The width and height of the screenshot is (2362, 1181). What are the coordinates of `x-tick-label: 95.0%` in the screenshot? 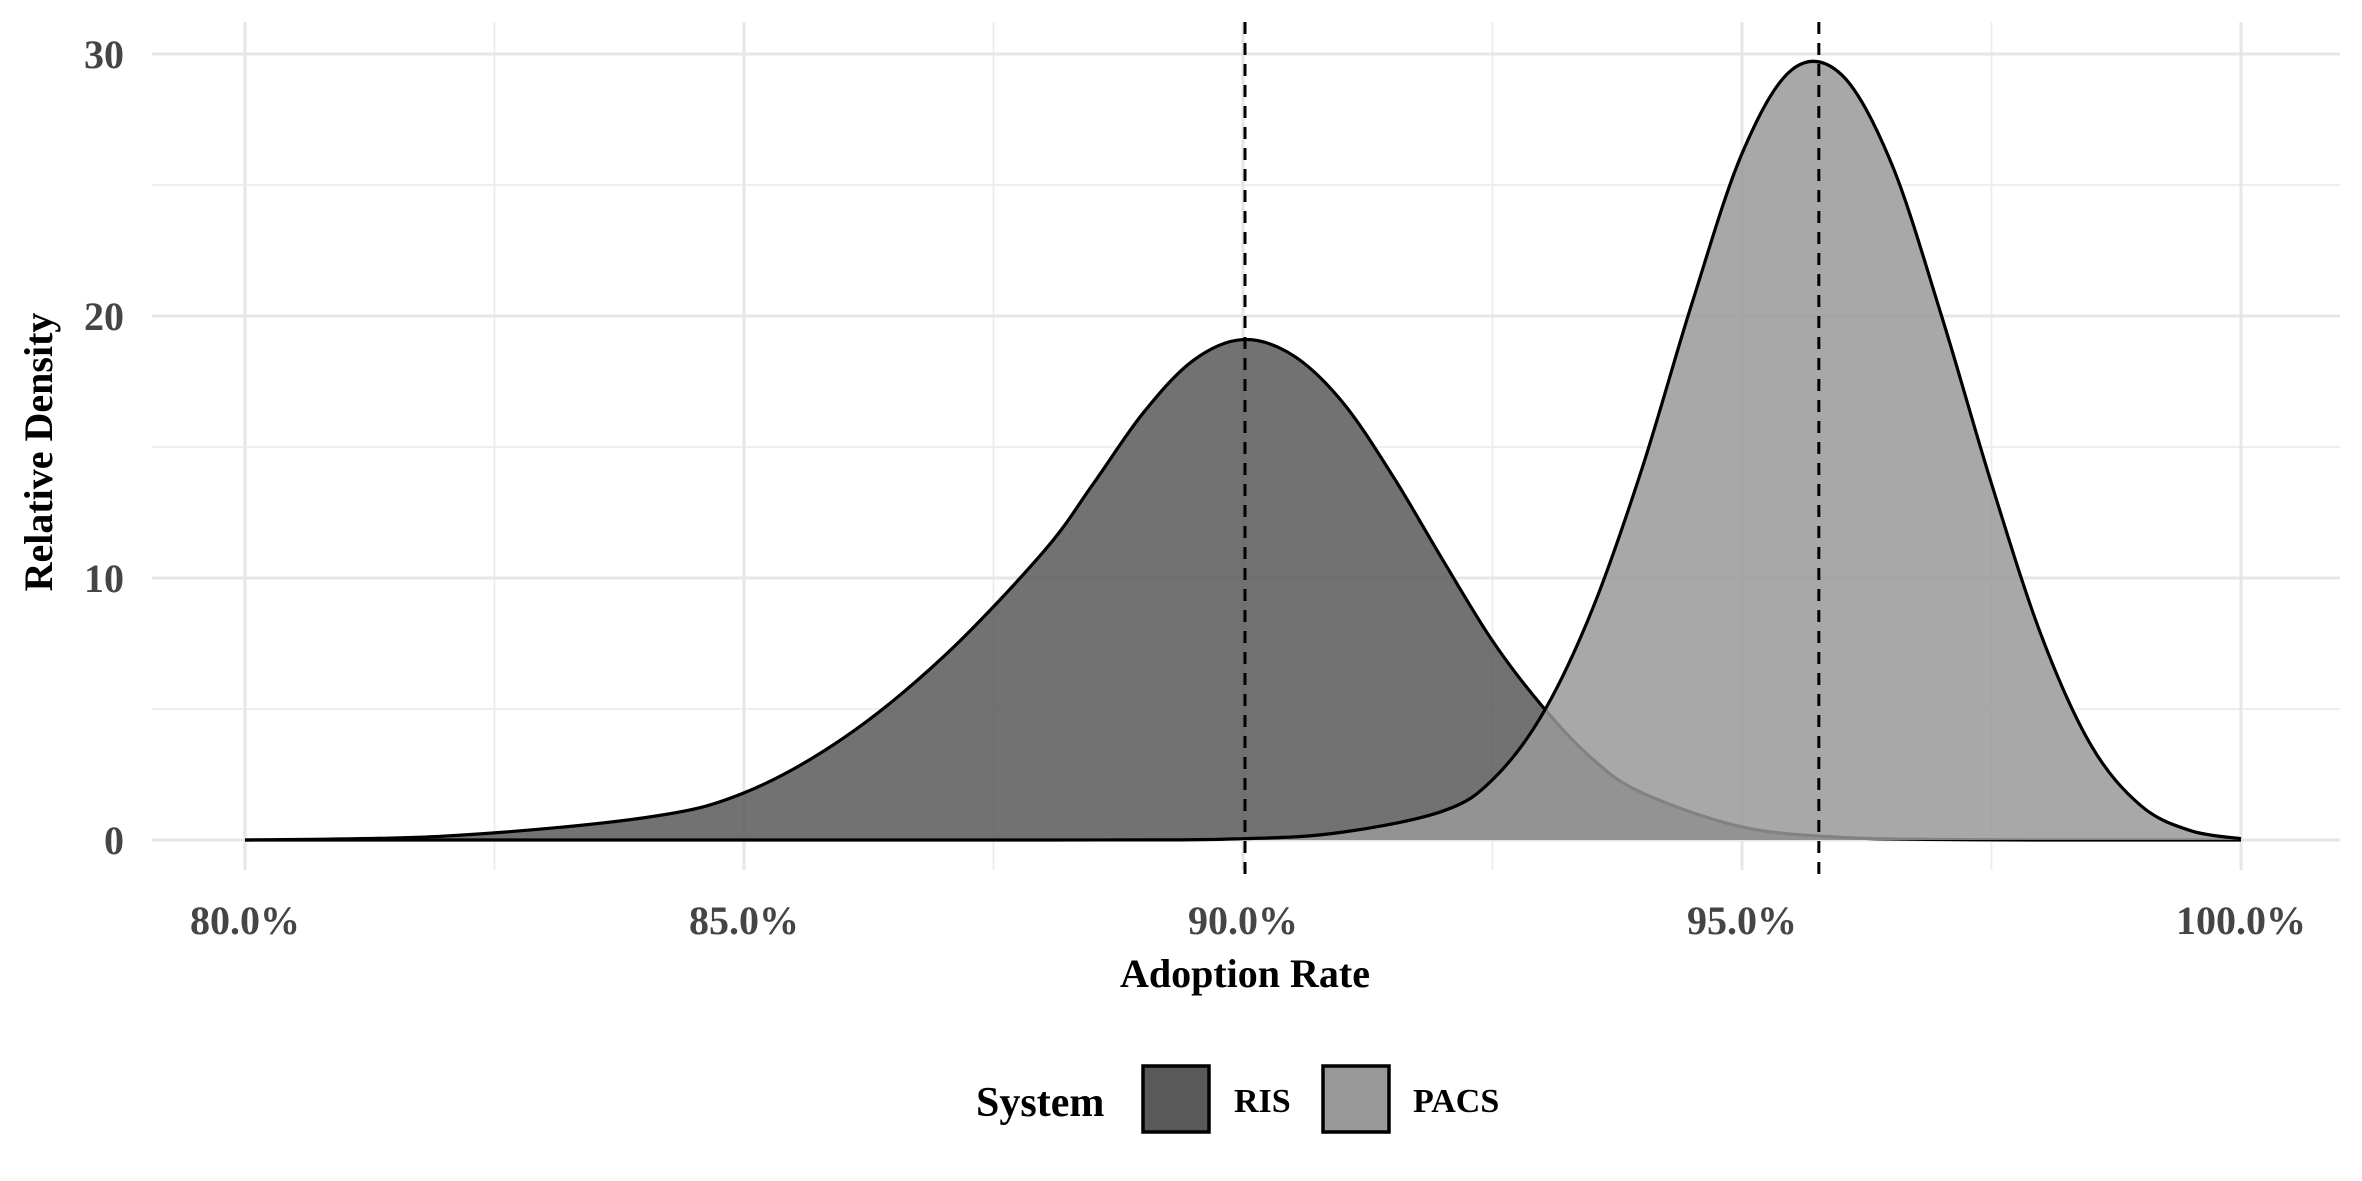 It's located at (1742, 920).